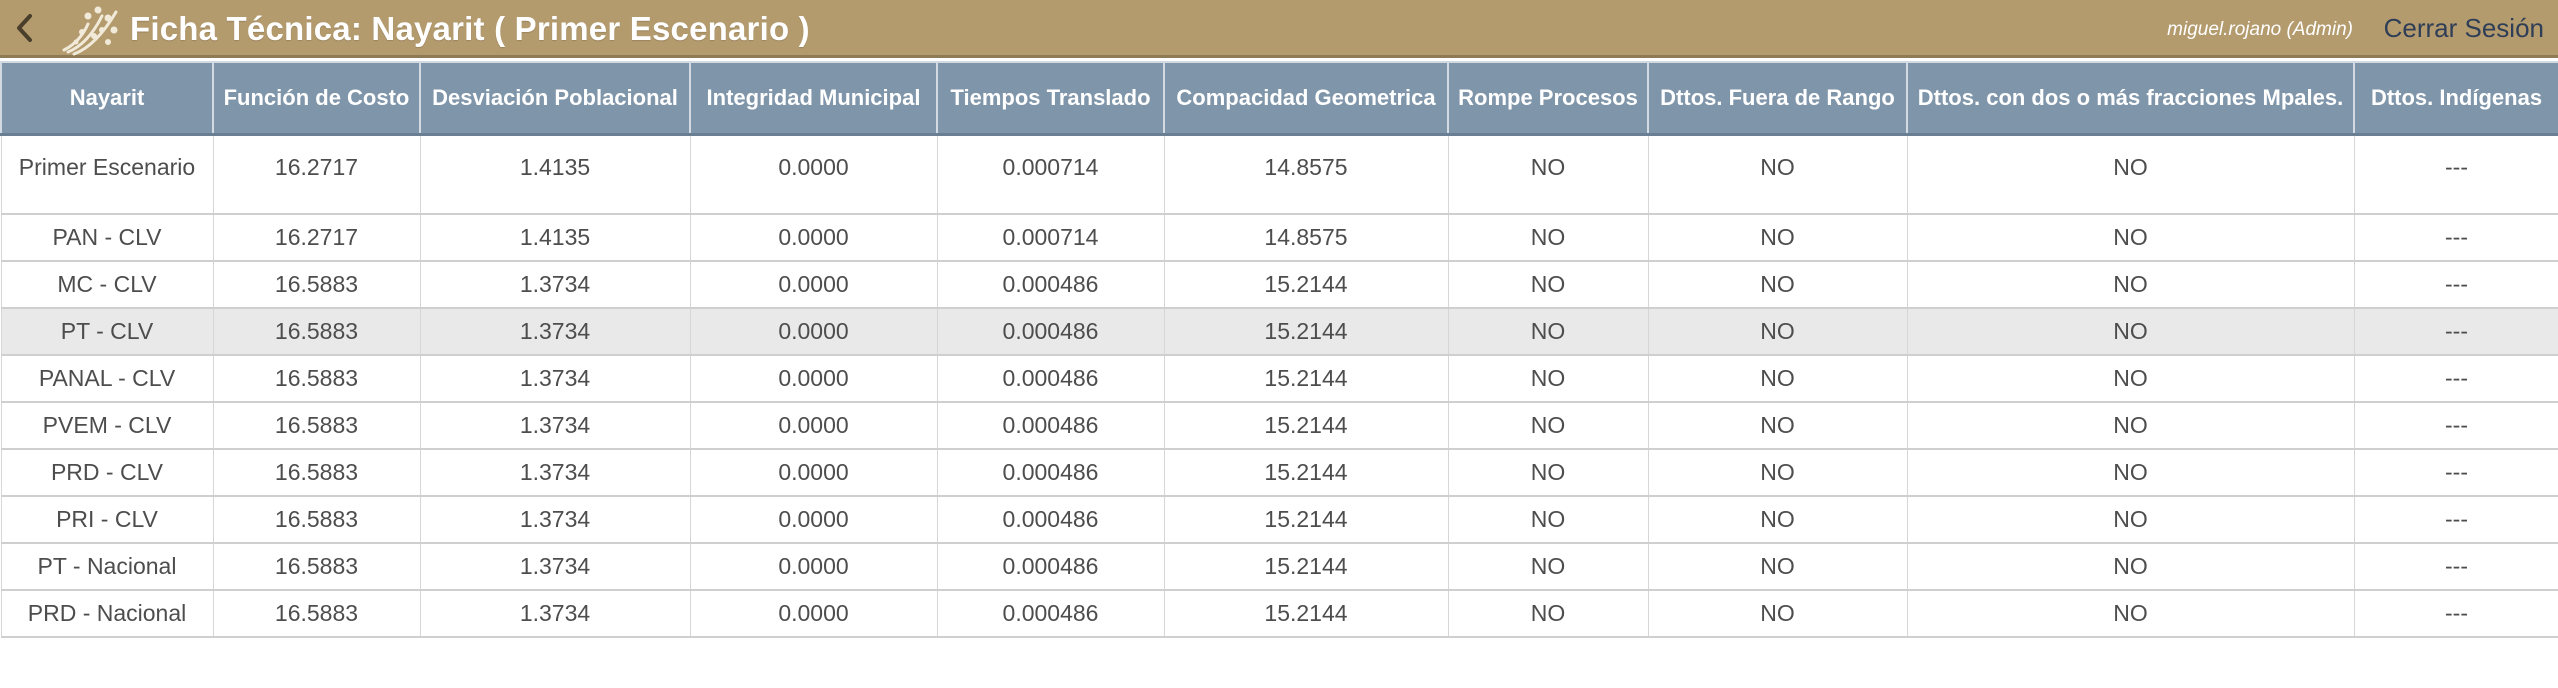  I want to click on table-cell: PRD - CLV, so click(107, 473).